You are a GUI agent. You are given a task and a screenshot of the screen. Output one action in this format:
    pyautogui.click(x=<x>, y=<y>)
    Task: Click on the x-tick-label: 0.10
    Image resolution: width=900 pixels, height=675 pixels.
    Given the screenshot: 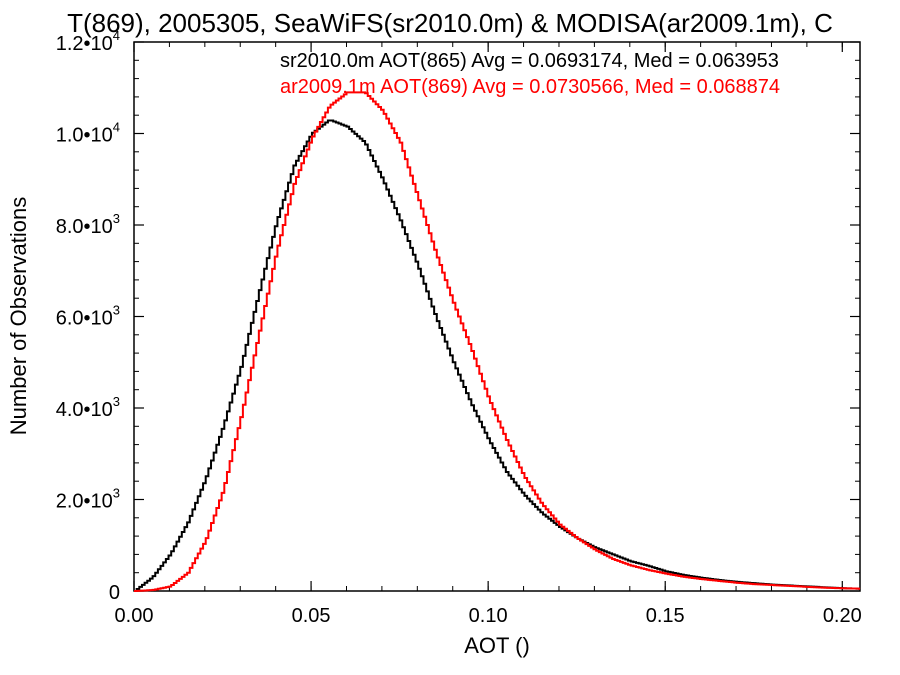 What is the action you would take?
    pyautogui.click(x=488, y=616)
    